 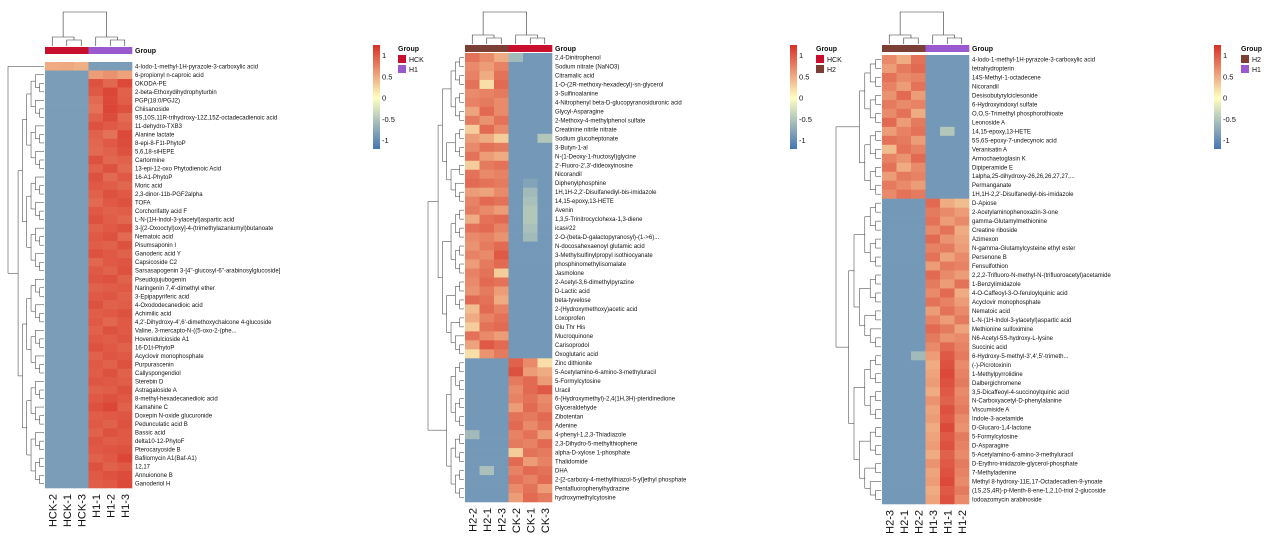 What do you see at coordinates (1256, 70) in the screenshot?
I see `legend-label: H1` at bounding box center [1256, 70].